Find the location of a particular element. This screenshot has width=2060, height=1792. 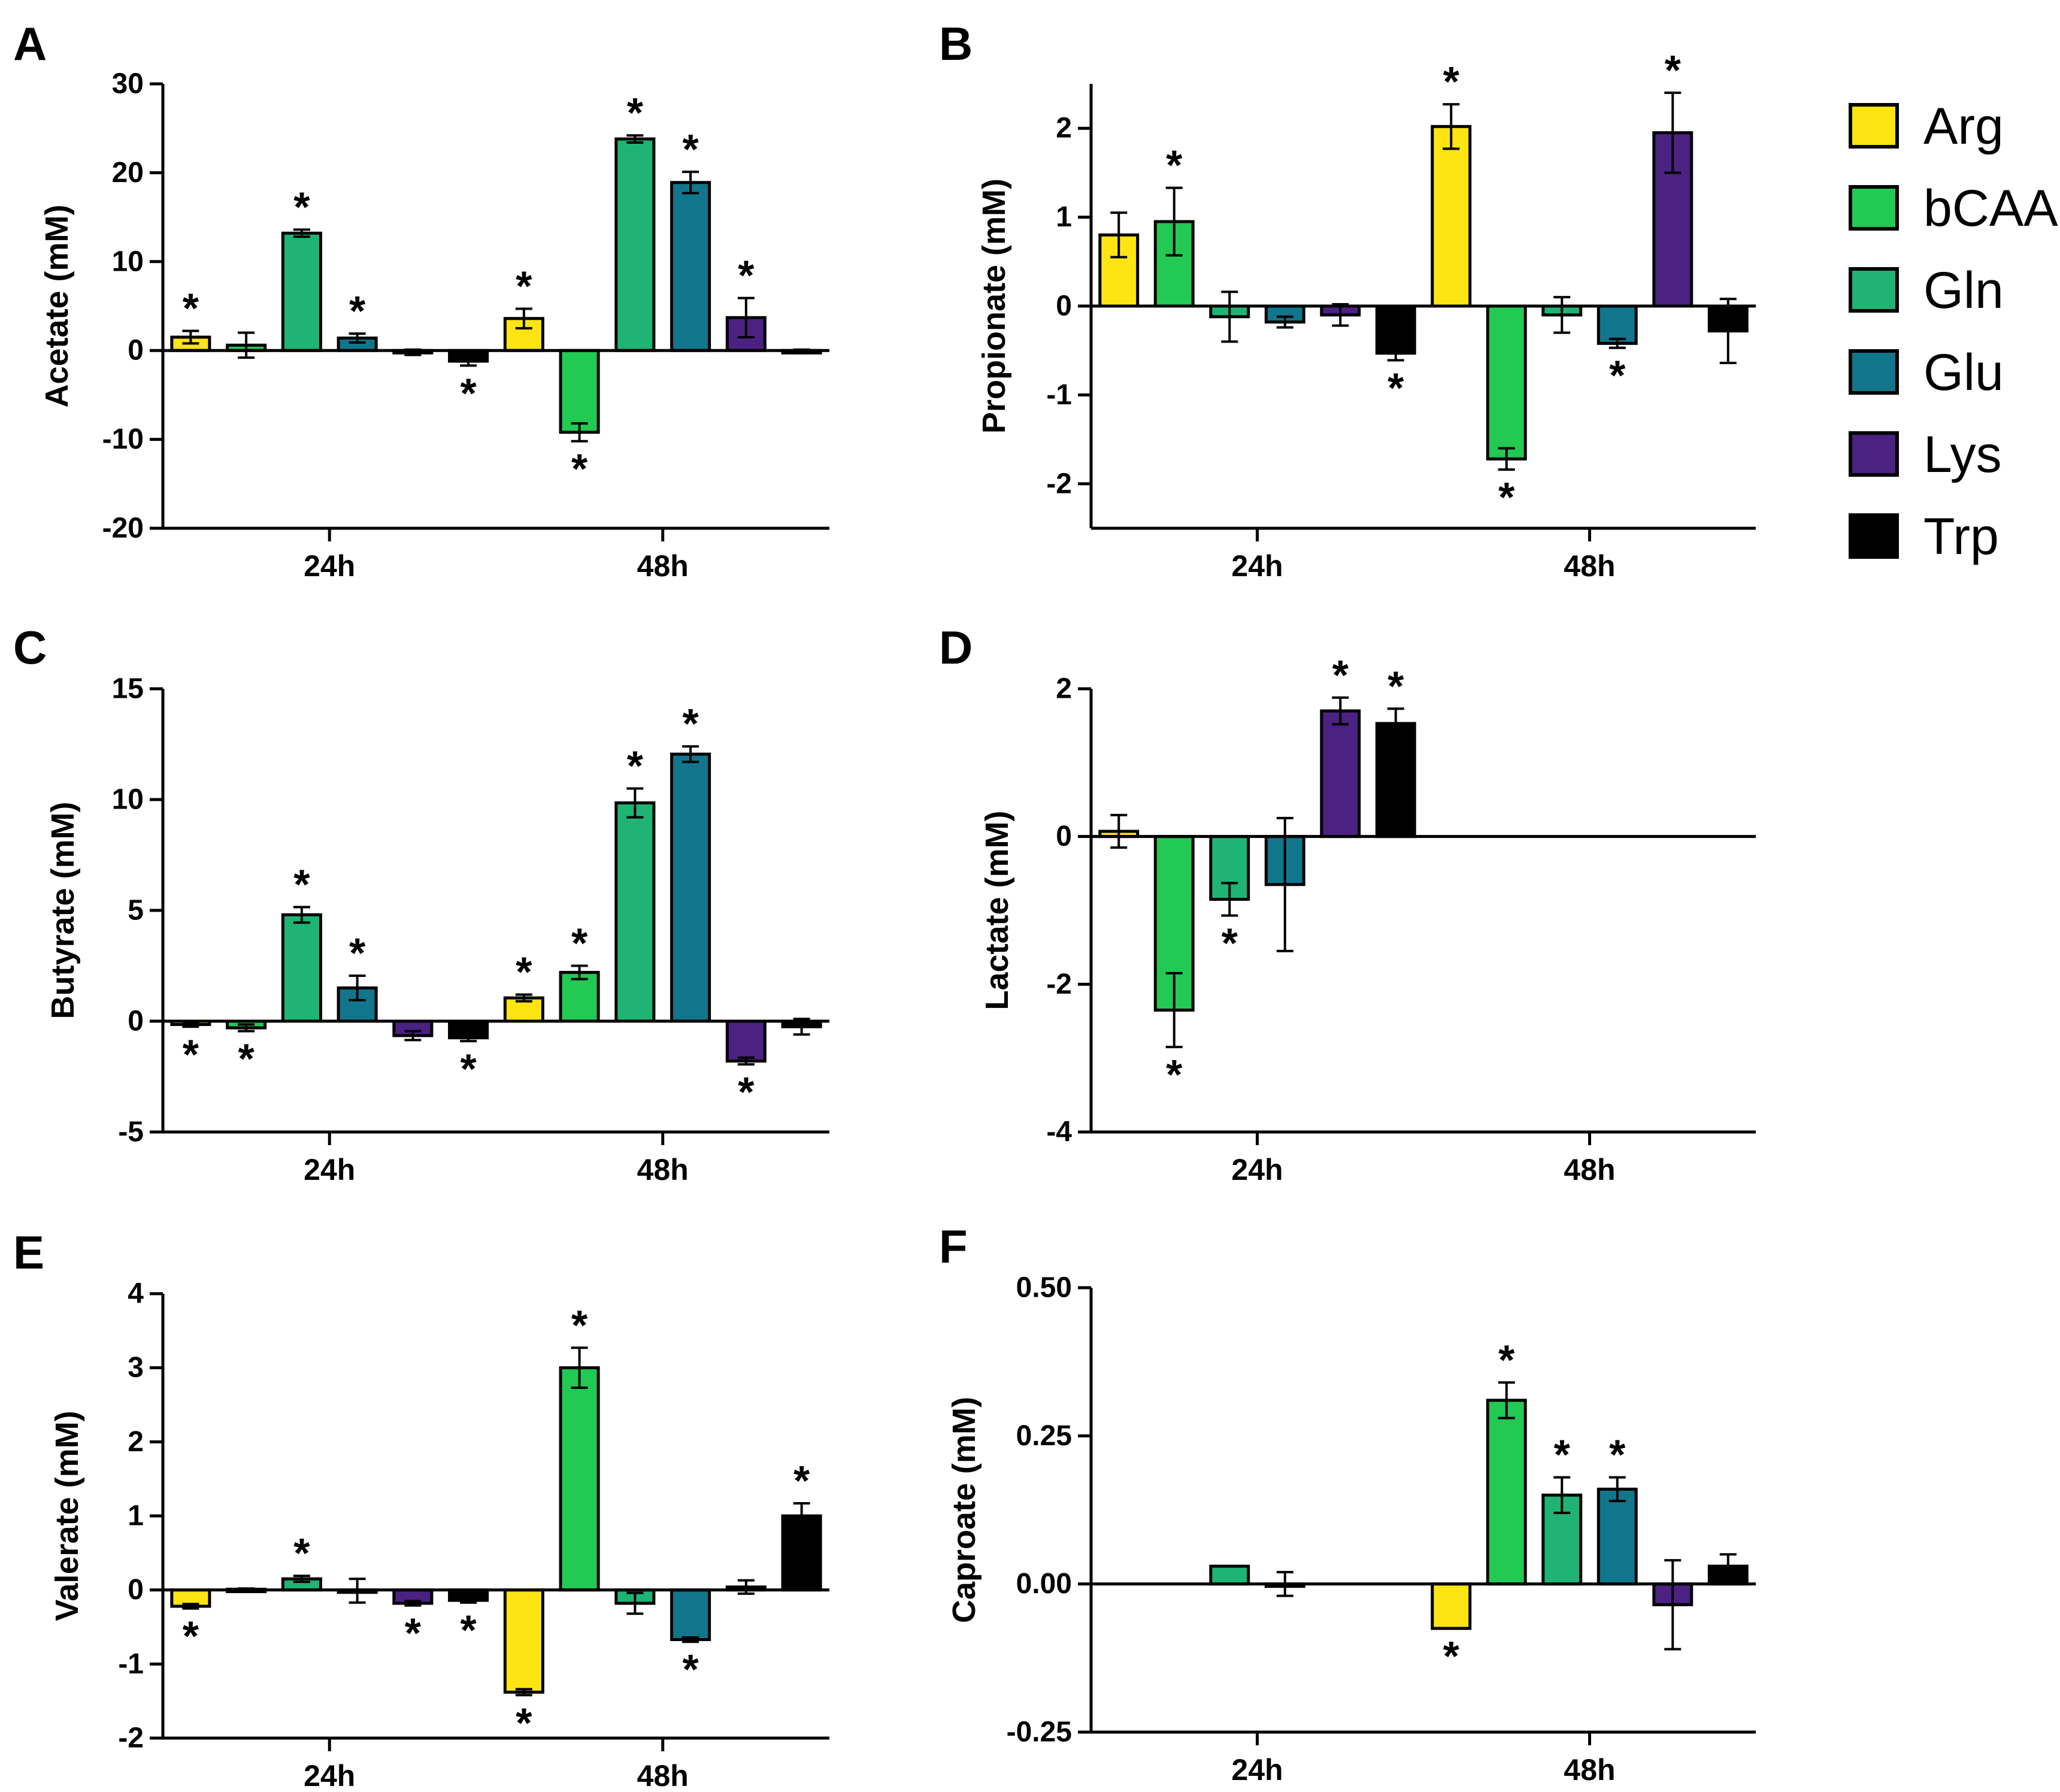

y-tick-label: -5 is located at coordinates (131, 1132).